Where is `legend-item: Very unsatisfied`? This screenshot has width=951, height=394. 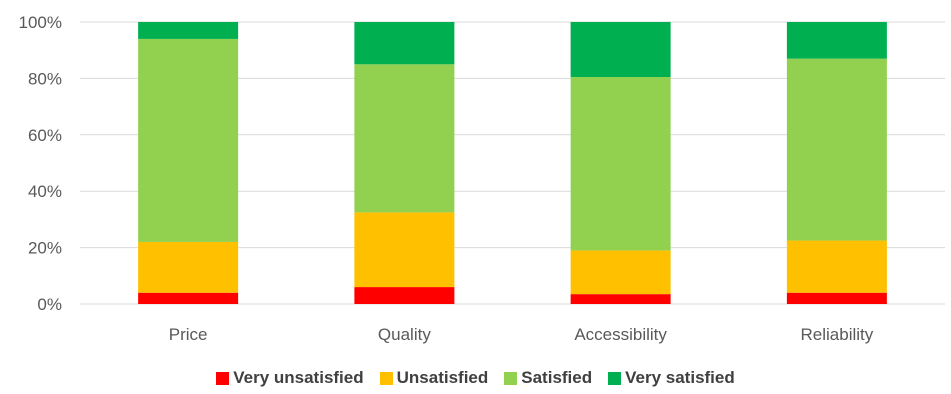 legend-item: Very unsatisfied is located at coordinates (290, 378).